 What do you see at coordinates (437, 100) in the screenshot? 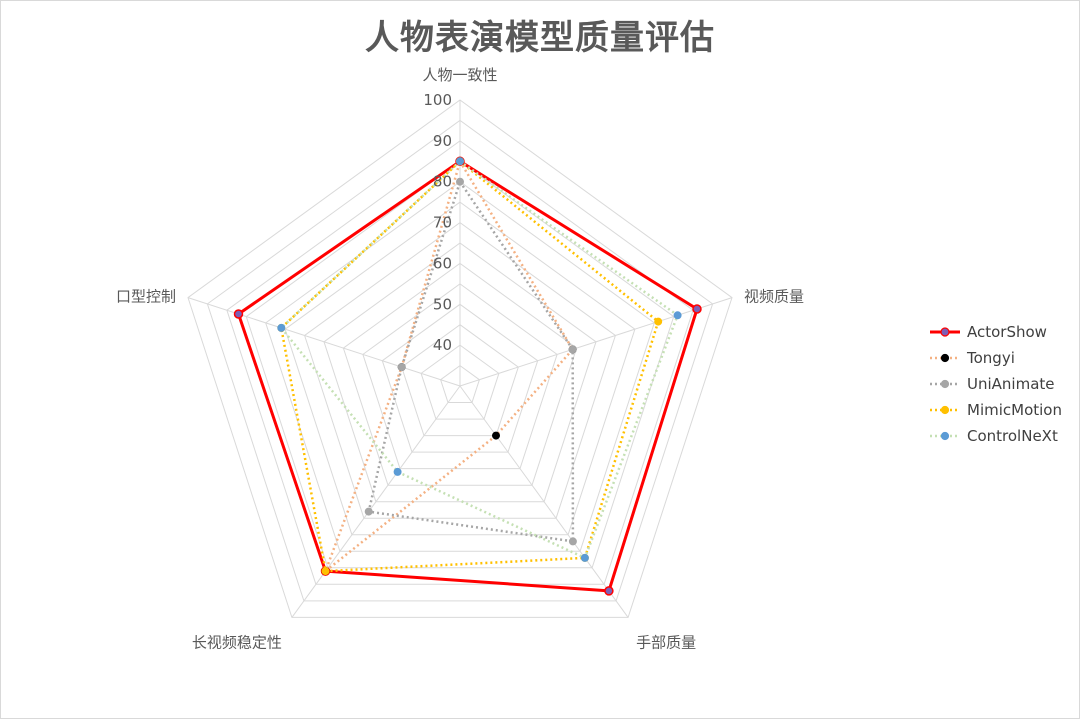
I see `tick-label: 100` at bounding box center [437, 100].